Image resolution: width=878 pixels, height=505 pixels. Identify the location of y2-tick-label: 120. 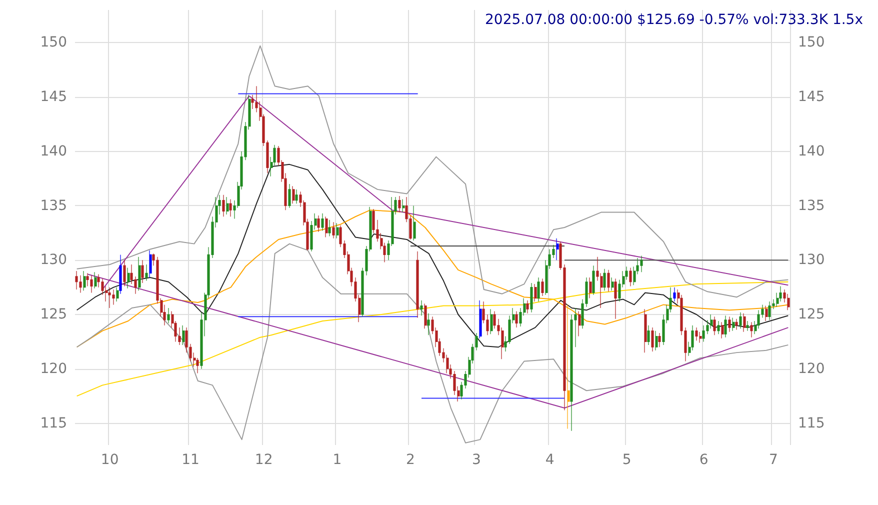
(811, 368).